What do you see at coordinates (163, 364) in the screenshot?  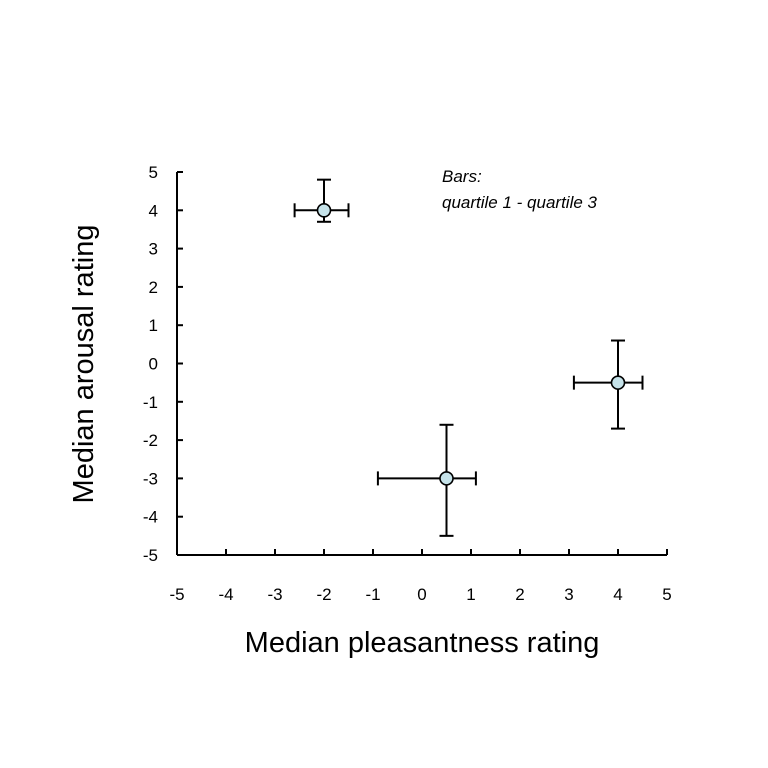 I see `y-ticks: 5 4 3 2 1 0 -1 -2 -3 -4 -5` at bounding box center [163, 364].